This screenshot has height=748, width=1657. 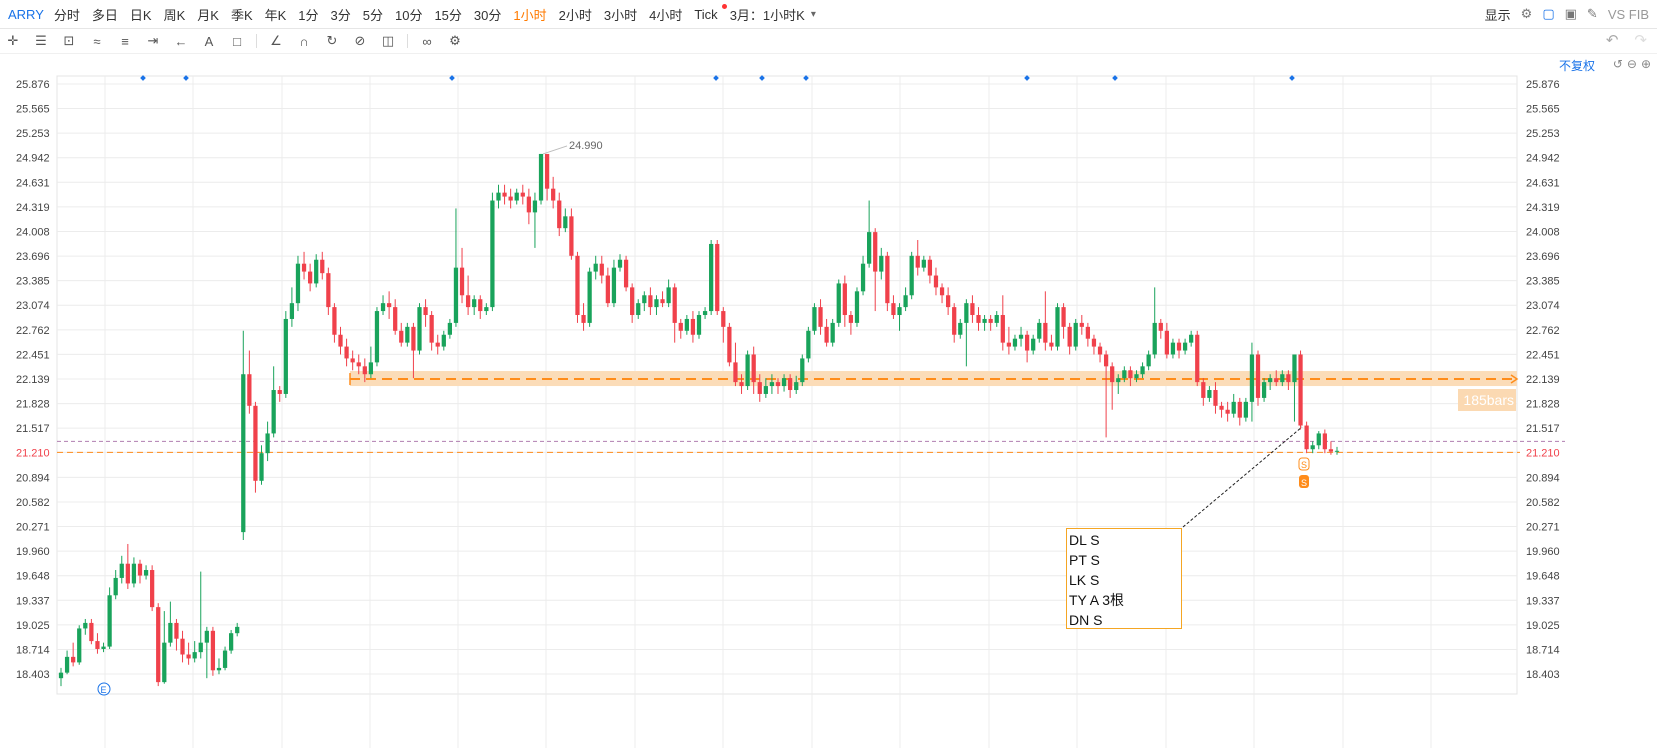 I want to click on period-tab: 分时, so click(x=66, y=15).